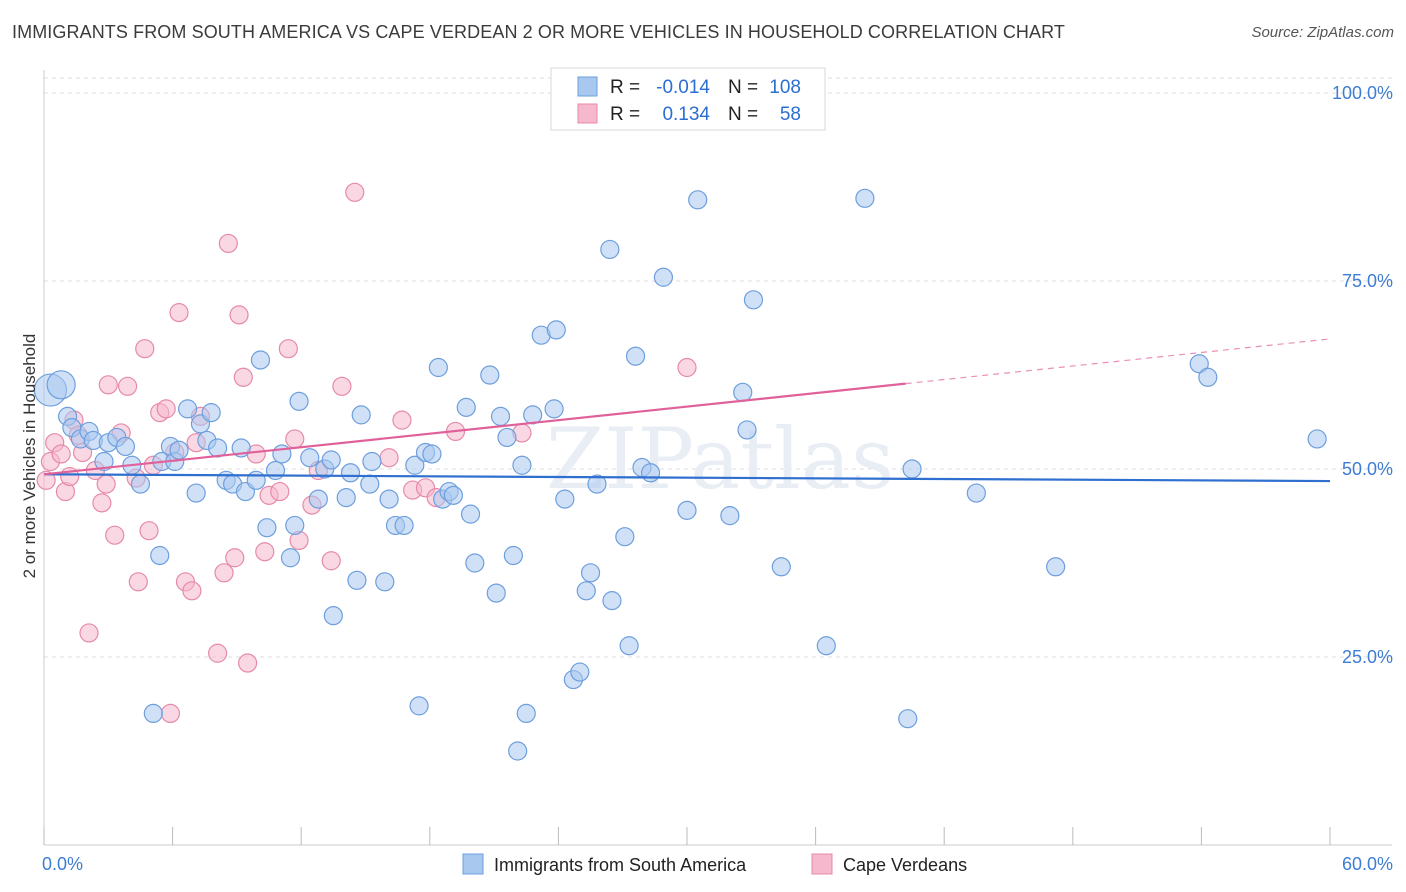  What do you see at coordinates (587, 113) in the screenshot?
I see `stats-swatch-pink` at bounding box center [587, 113].